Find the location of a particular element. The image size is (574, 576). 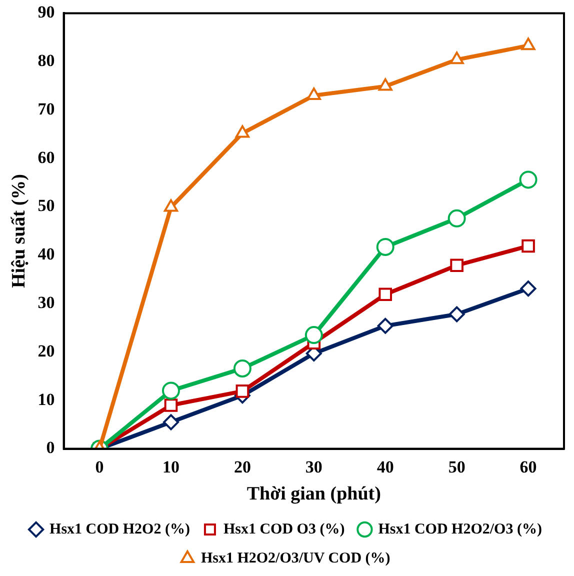

y-tick-label: 0 is located at coordinates (50, 448).